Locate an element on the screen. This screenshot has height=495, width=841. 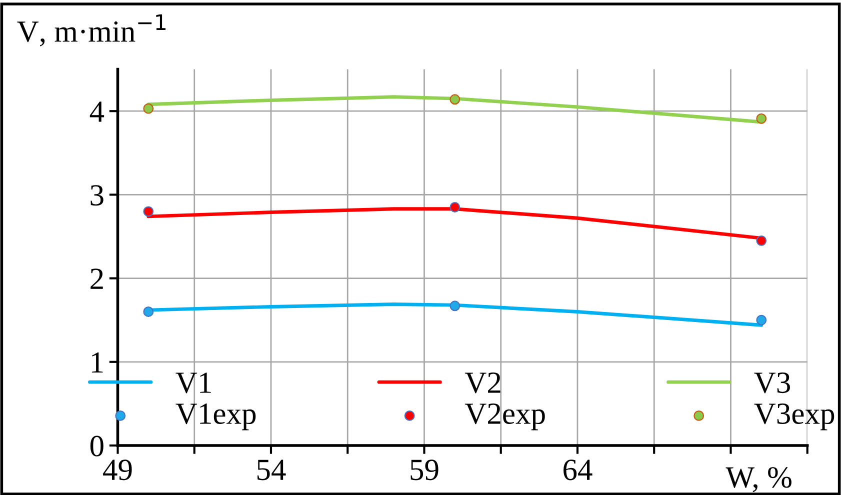
x-tick-label: 64 is located at coordinates (578, 470).